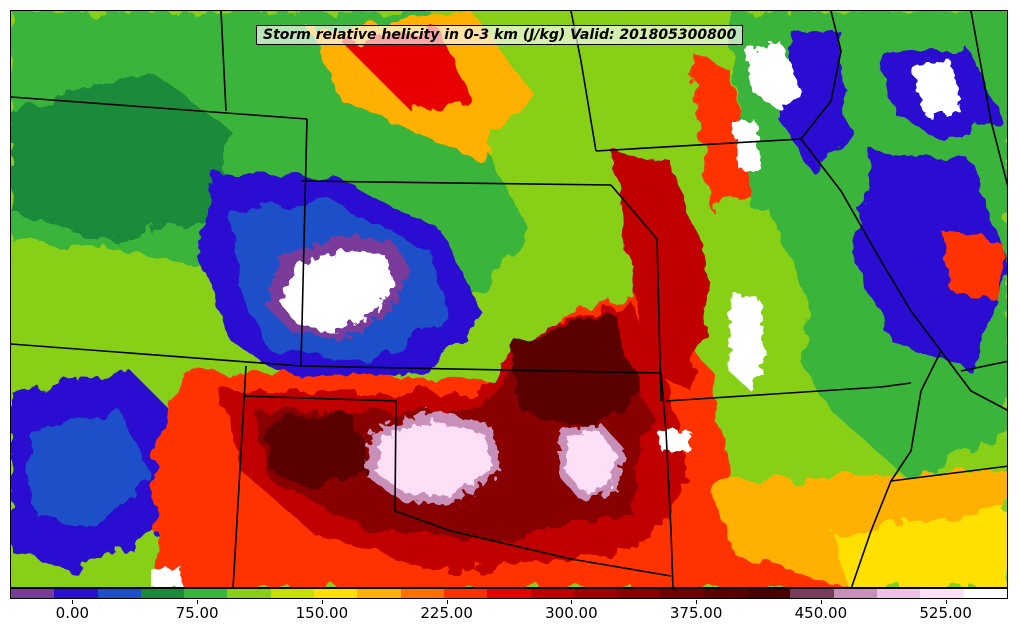  I want to click on colorbar-tick-label: 75.00, so click(197, 613).